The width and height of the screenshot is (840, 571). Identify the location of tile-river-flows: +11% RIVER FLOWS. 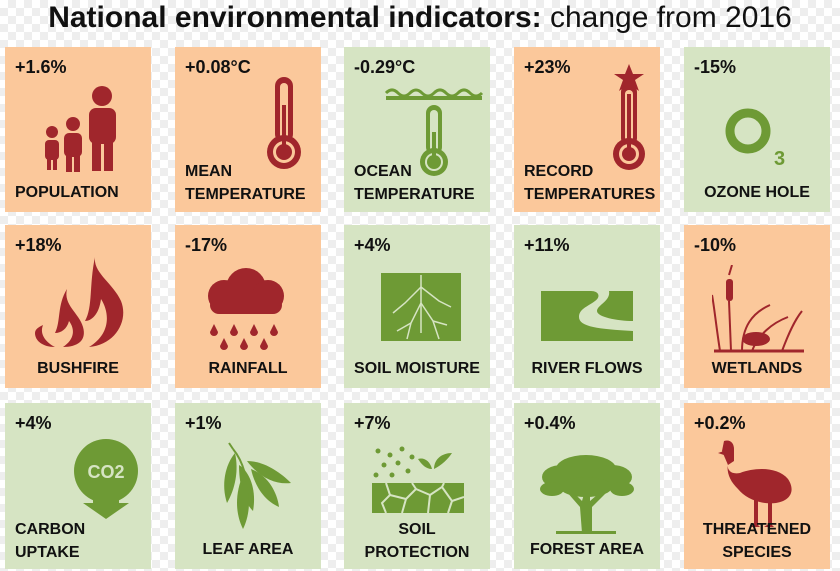
(587, 306).